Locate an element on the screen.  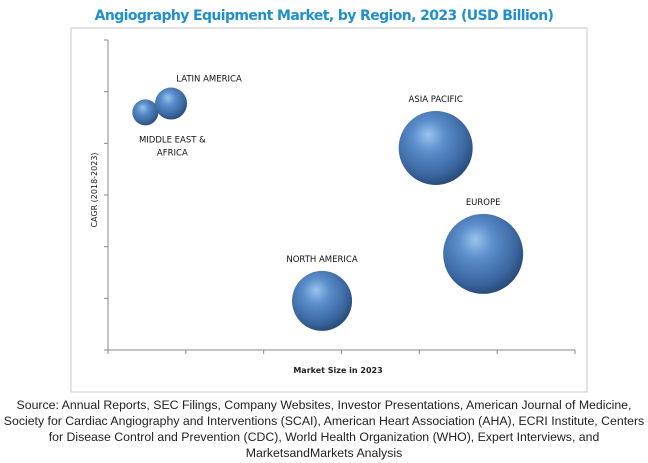
bubble-label: ASIA PACIFIC is located at coordinates (436, 100).